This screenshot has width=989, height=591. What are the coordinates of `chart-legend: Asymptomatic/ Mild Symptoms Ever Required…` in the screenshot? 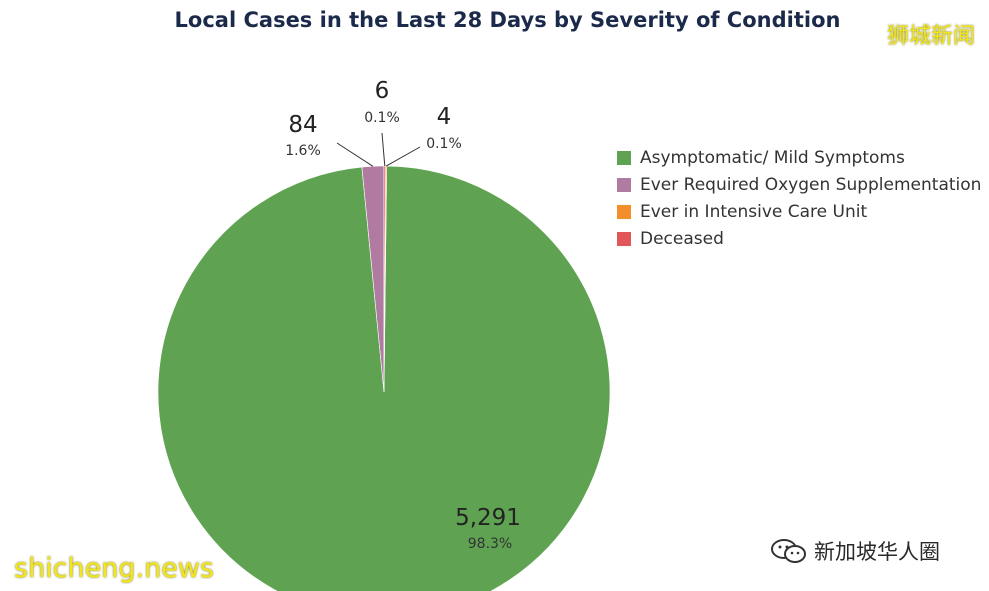 It's located at (799, 198).